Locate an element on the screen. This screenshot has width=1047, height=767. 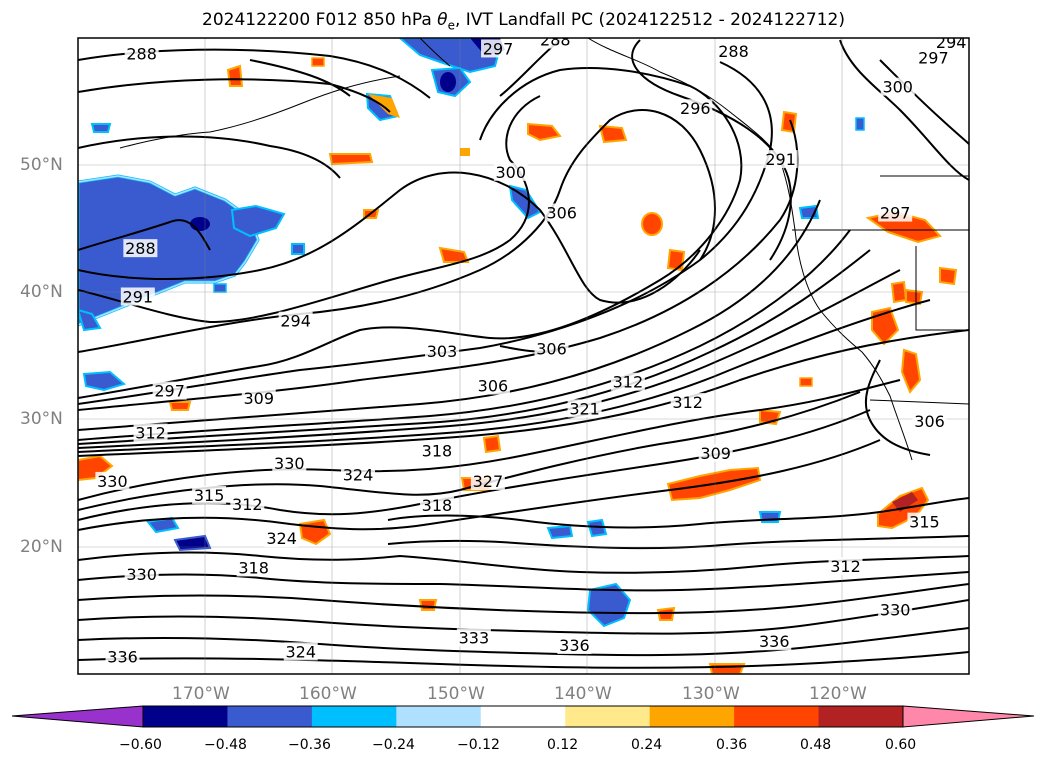
colorbar-label-012: 0.12 is located at coordinates (563, 745).